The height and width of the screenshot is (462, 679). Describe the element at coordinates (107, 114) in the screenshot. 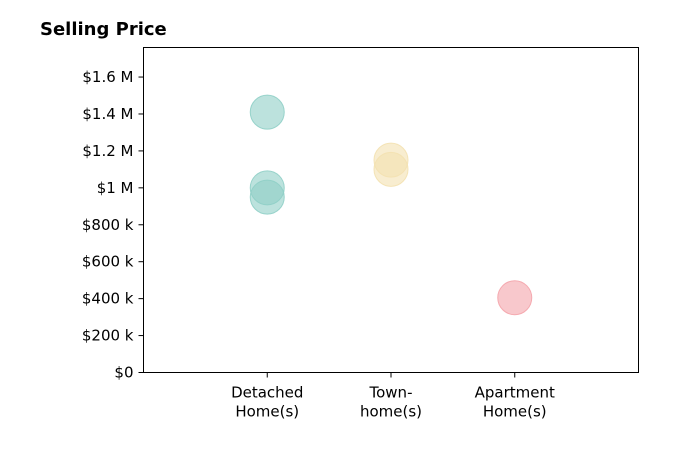

I see `y-tick-label: $1.4 M` at that location.